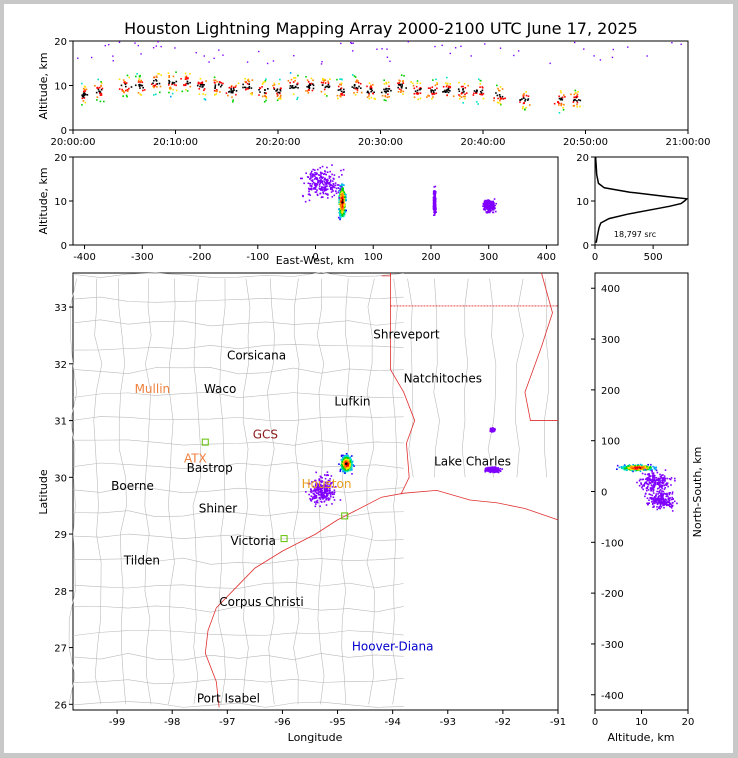 Image resolution: width=738 pixels, height=758 pixels. Describe the element at coordinates (60, 705) in the screenshot. I see `map-ytick-label: 26` at that location.